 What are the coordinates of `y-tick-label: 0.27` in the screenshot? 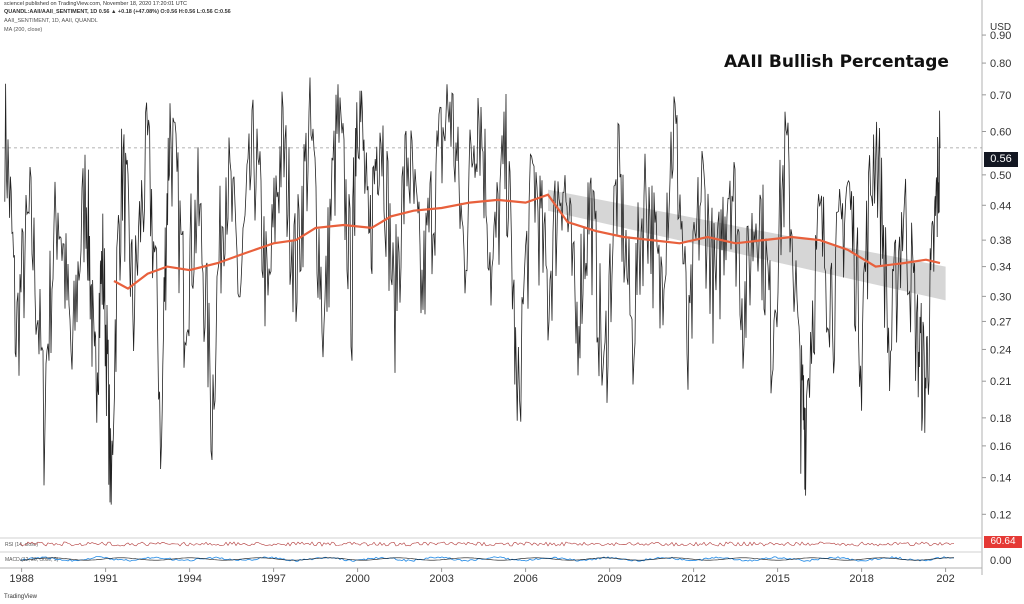 It's located at (1000, 322).